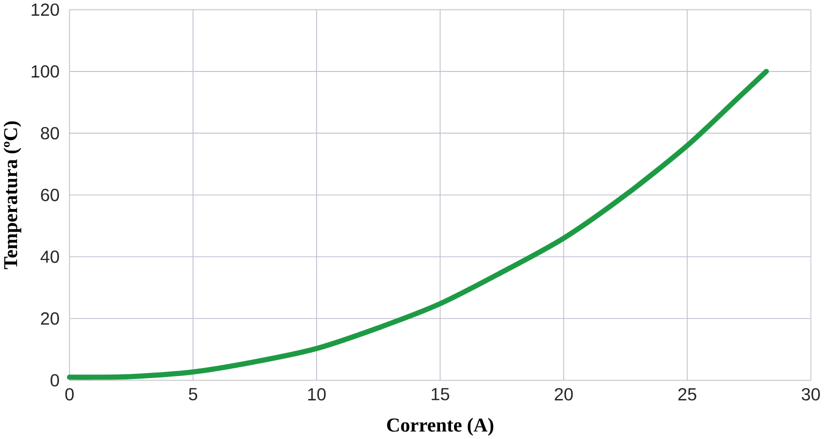 This screenshot has height=439, width=824. I want to click on x-tick-label: 20, so click(563, 394).